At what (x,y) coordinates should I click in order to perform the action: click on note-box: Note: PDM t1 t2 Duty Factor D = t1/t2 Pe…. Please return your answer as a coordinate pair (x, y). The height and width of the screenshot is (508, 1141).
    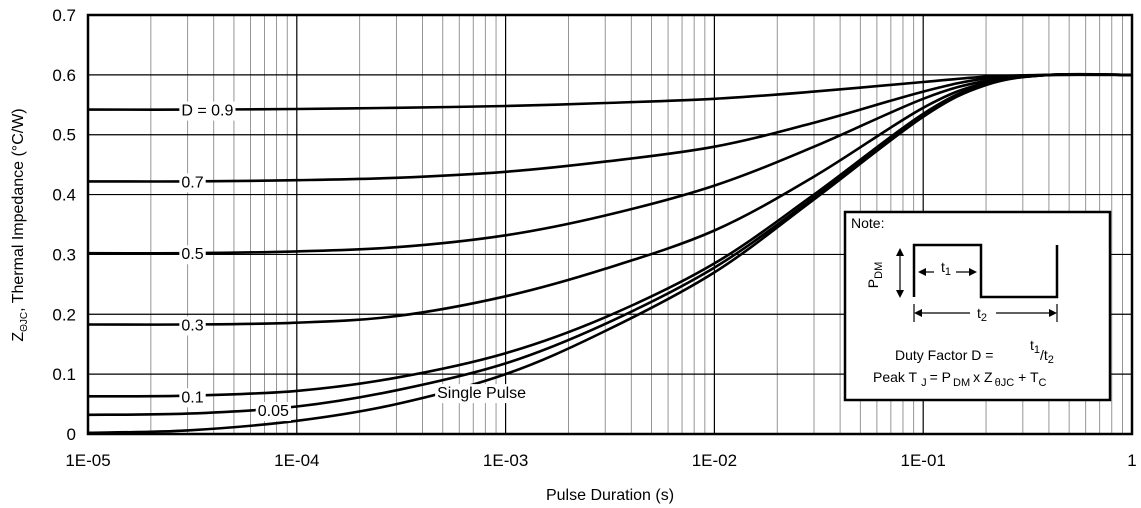
    Looking at the image, I should click on (977, 306).